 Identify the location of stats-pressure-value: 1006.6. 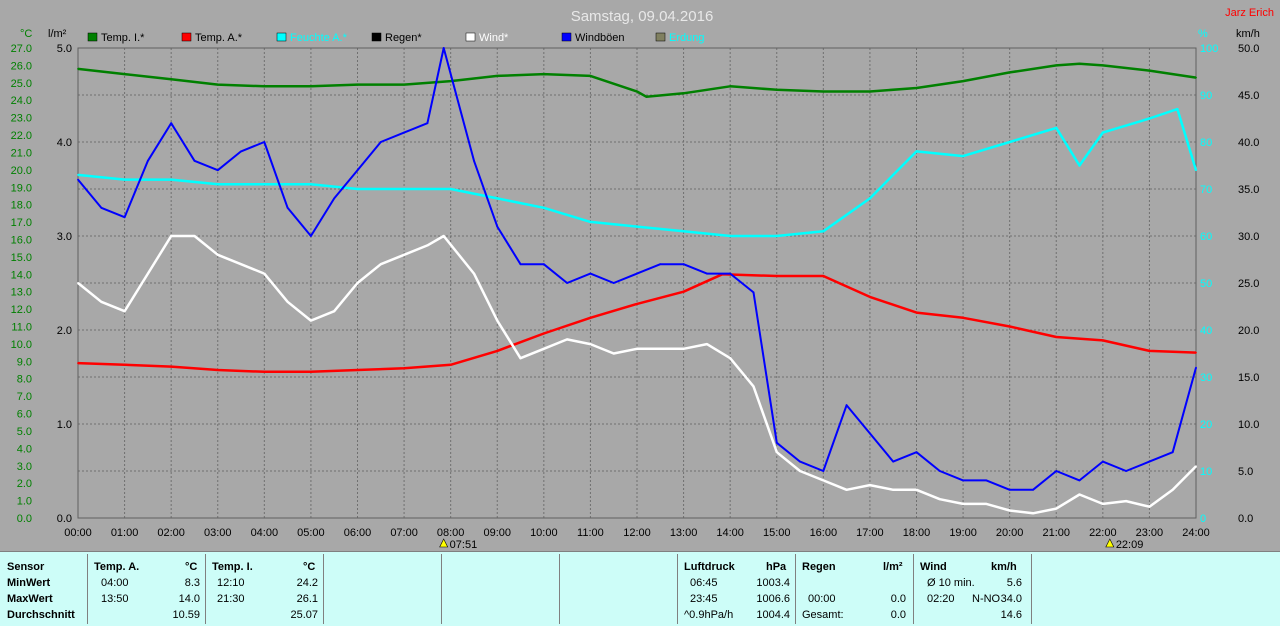
(773, 599).